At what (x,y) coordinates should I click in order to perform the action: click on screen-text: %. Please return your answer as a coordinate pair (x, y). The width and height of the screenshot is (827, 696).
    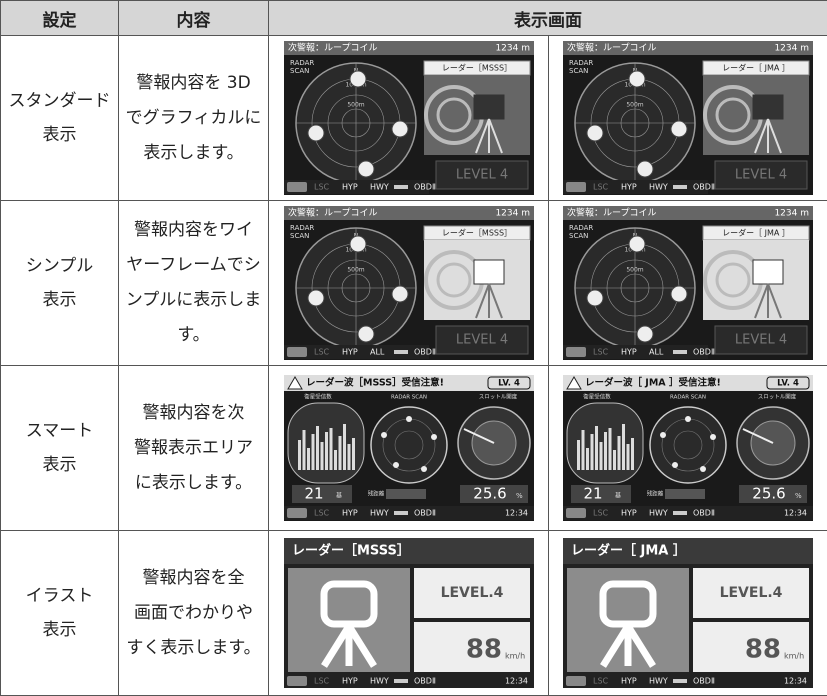
    Looking at the image, I should click on (798, 496).